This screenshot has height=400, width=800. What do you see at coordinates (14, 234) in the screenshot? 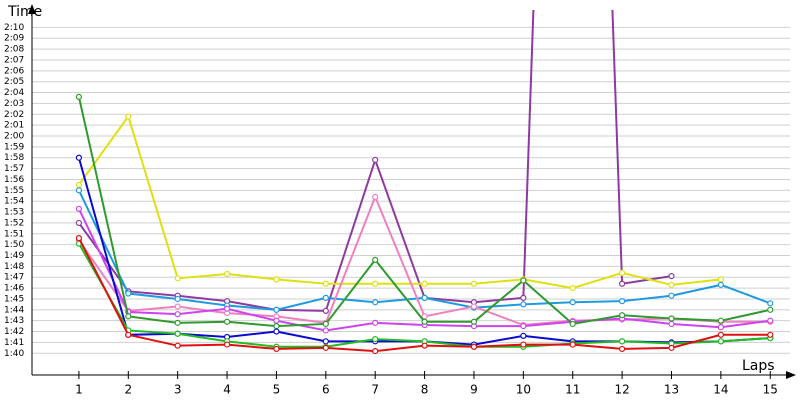
I see `y-tick-label: 1:51` at bounding box center [14, 234].